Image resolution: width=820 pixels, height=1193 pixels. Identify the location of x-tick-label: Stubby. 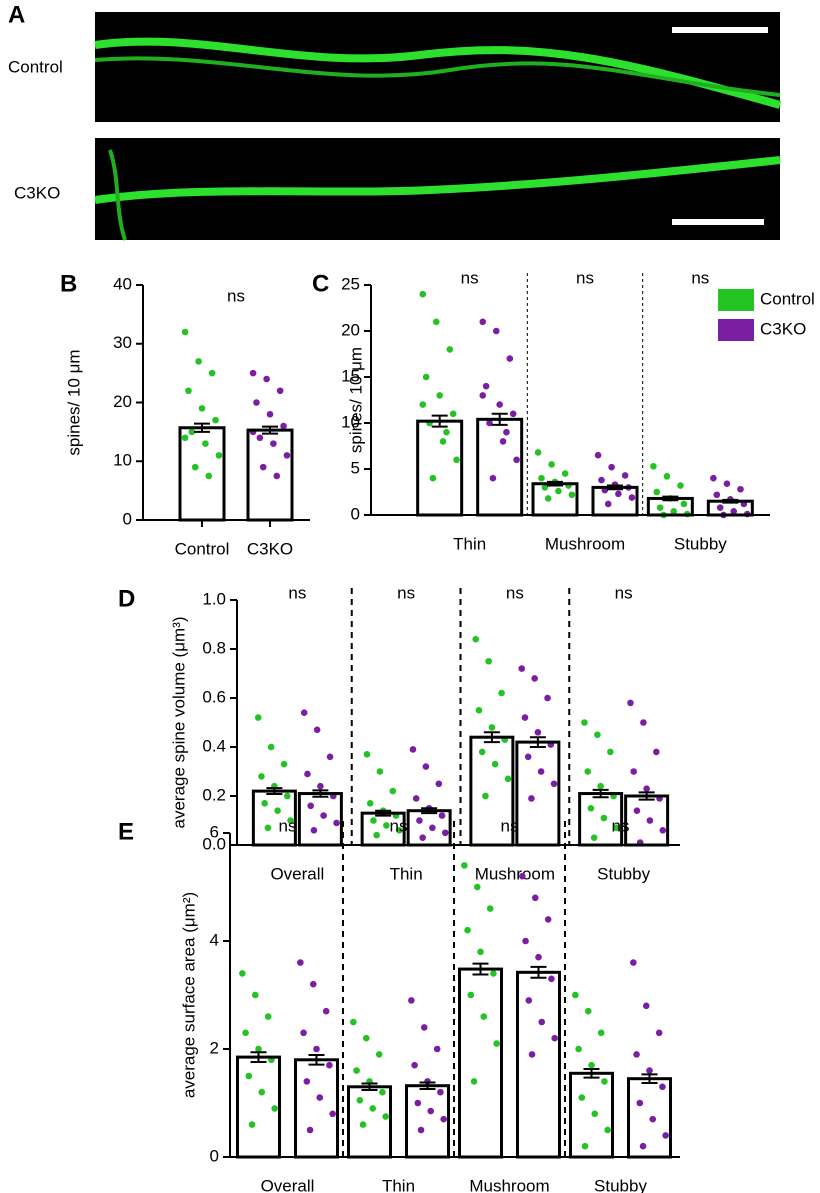
(700, 543).